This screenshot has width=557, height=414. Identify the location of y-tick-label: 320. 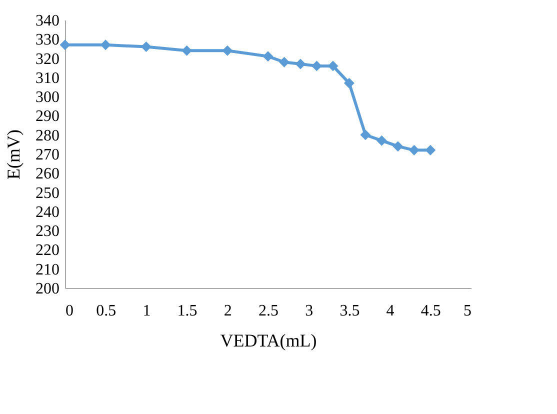
(48, 59).